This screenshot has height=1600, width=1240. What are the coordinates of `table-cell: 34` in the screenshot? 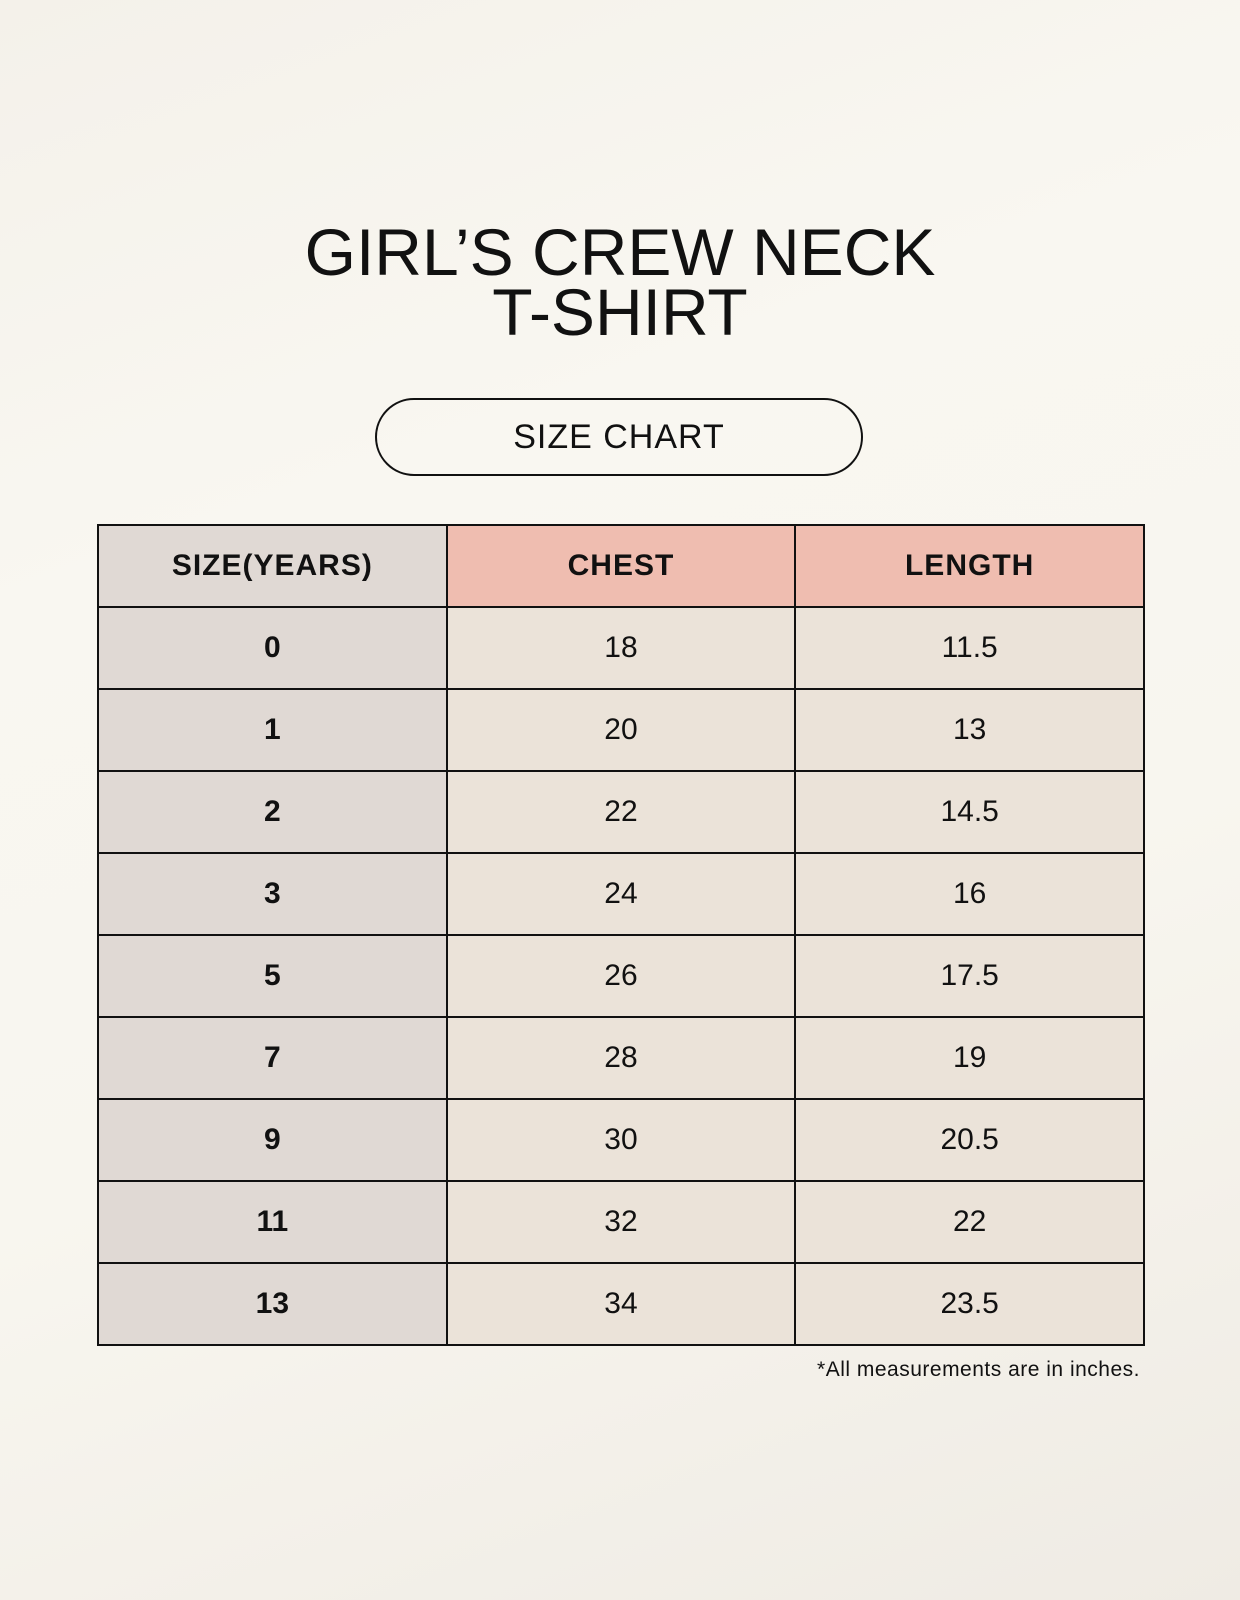 It's located at (621, 1304).